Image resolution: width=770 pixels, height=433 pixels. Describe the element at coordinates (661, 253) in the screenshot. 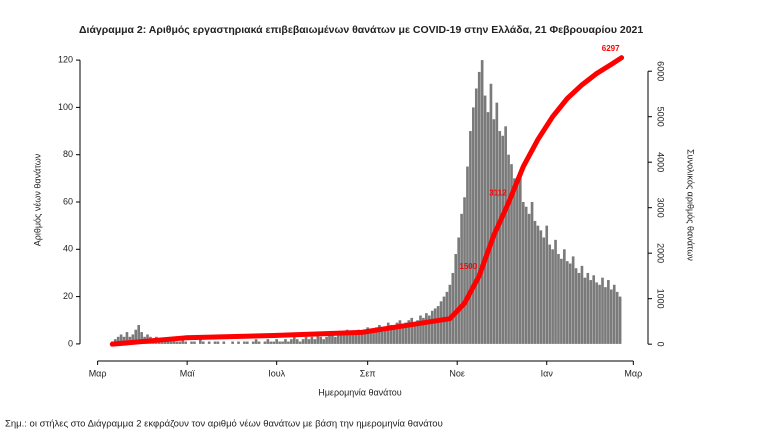

I see `y2-tick-label: 2000` at that location.